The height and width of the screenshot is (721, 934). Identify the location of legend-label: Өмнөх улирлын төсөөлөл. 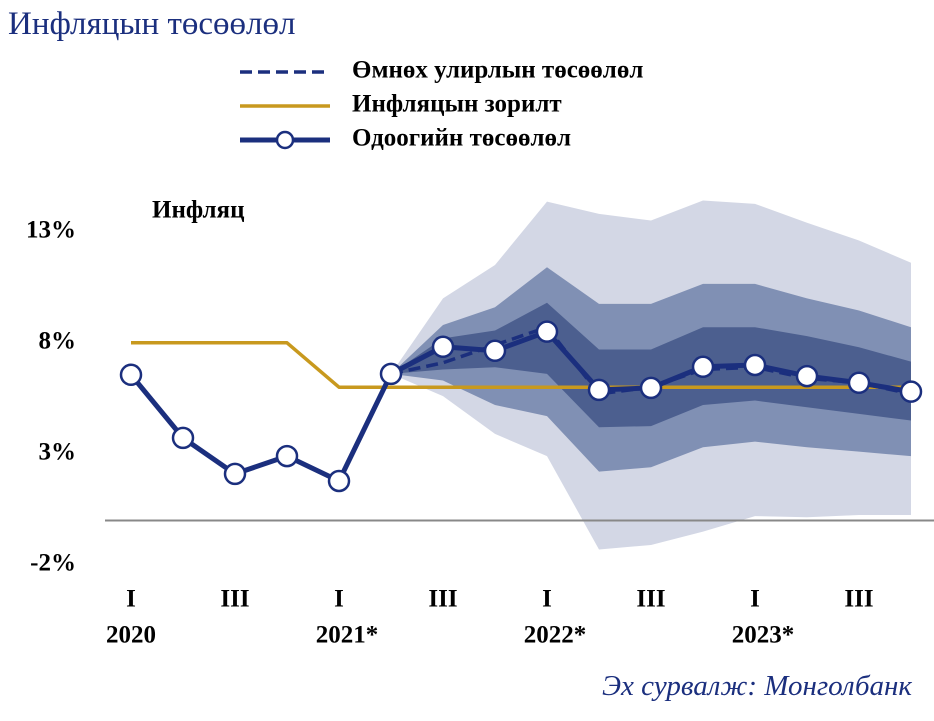
(497, 70).